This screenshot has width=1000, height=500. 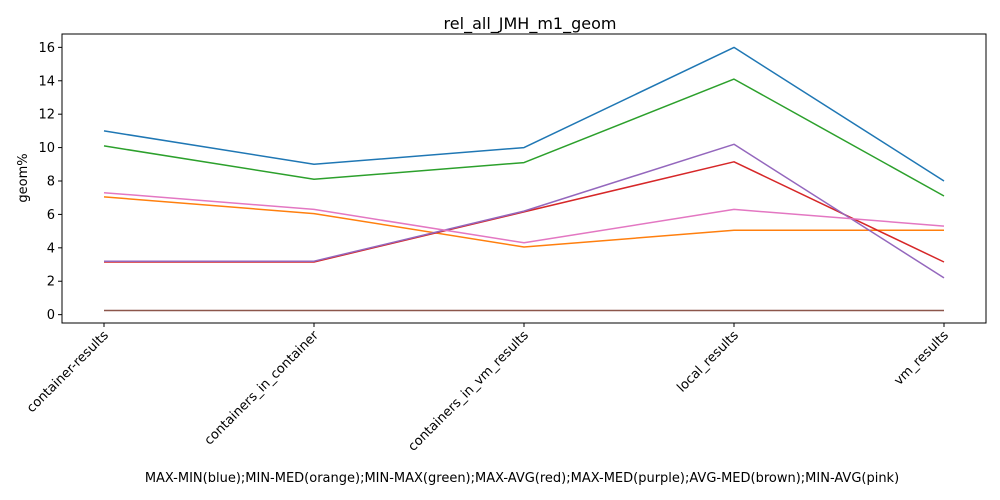 I want to click on y-axis: 0 2 4 6 8 10 12 14 16, so click(x=50, y=182).